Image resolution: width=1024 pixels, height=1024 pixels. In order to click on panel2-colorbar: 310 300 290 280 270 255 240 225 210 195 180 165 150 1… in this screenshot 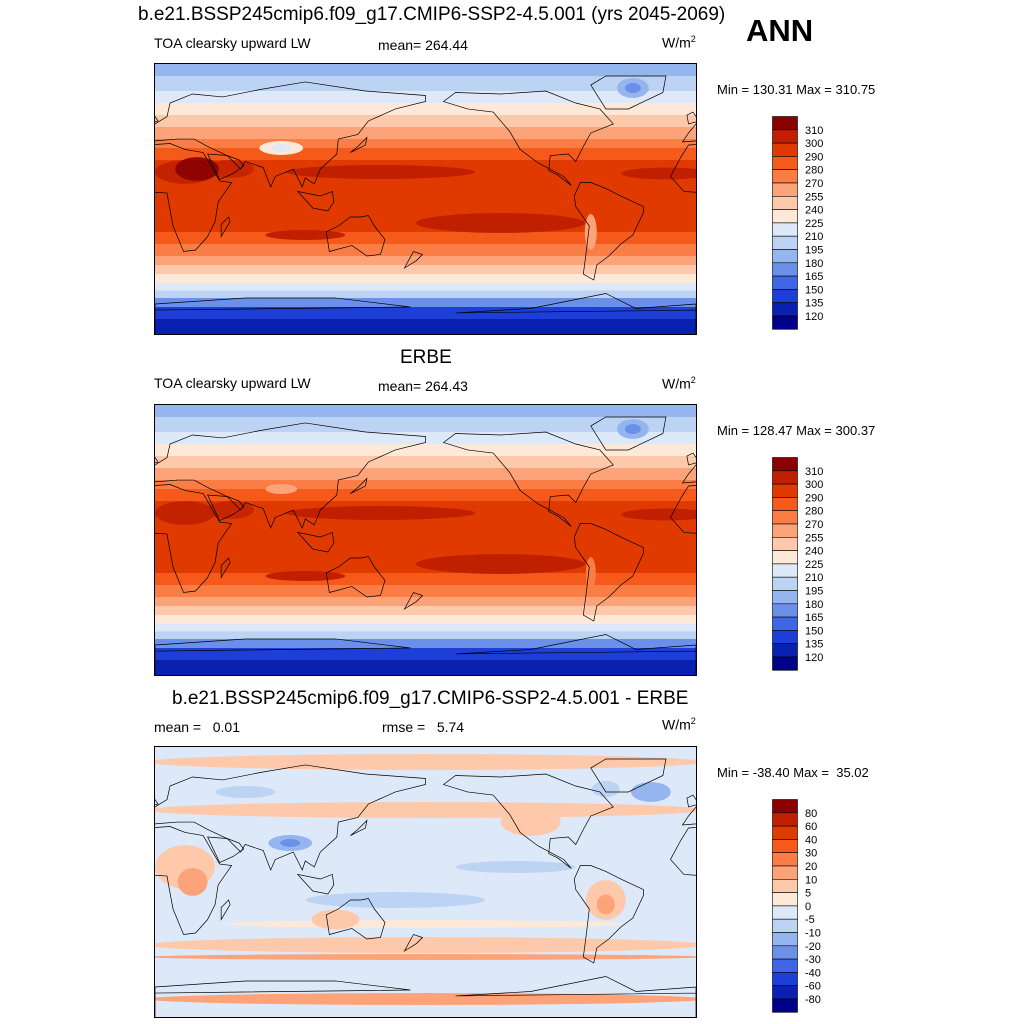, I will do `click(812, 564)`.